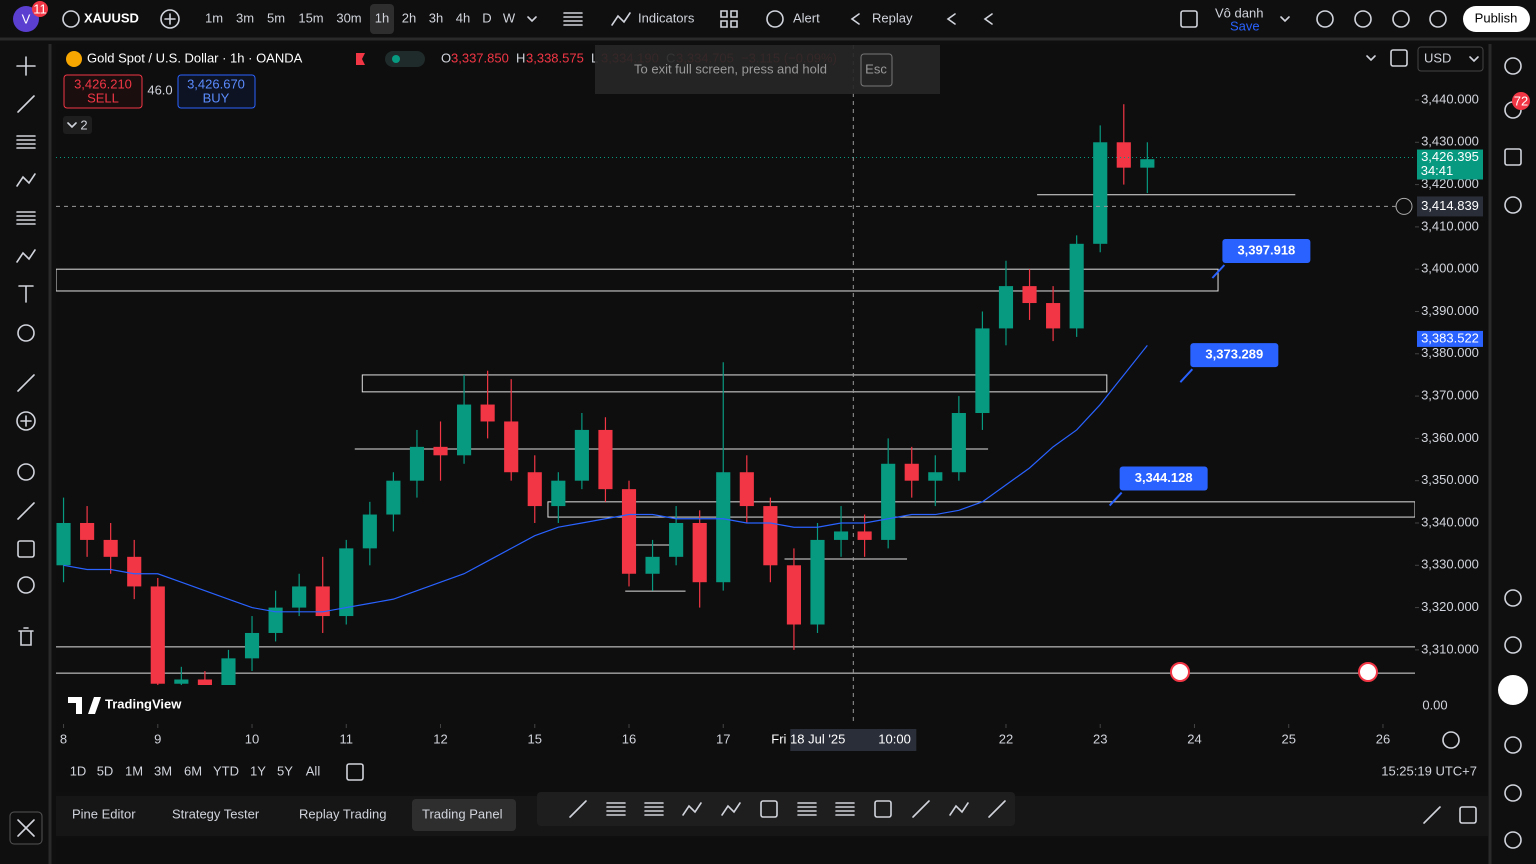  I want to click on timeframe: D, so click(486, 17).